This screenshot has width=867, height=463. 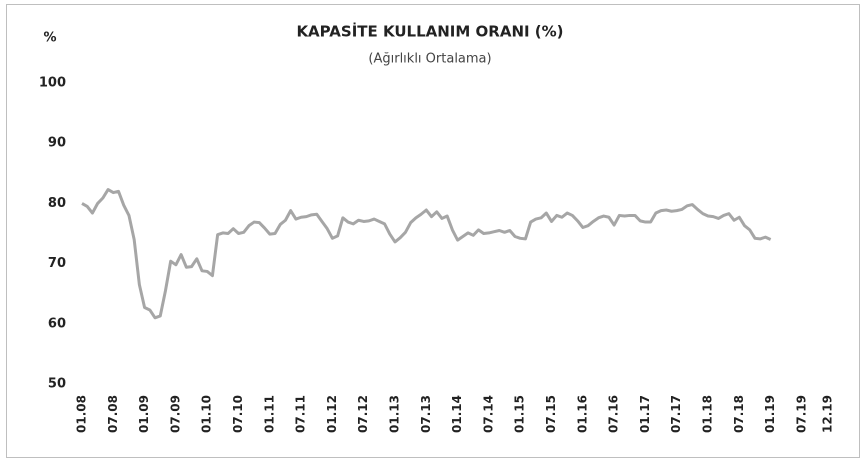 What do you see at coordinates (207, 414) in the screenshot?
I see `x-tick-label: 01.10` at bounding box center [207, 414].